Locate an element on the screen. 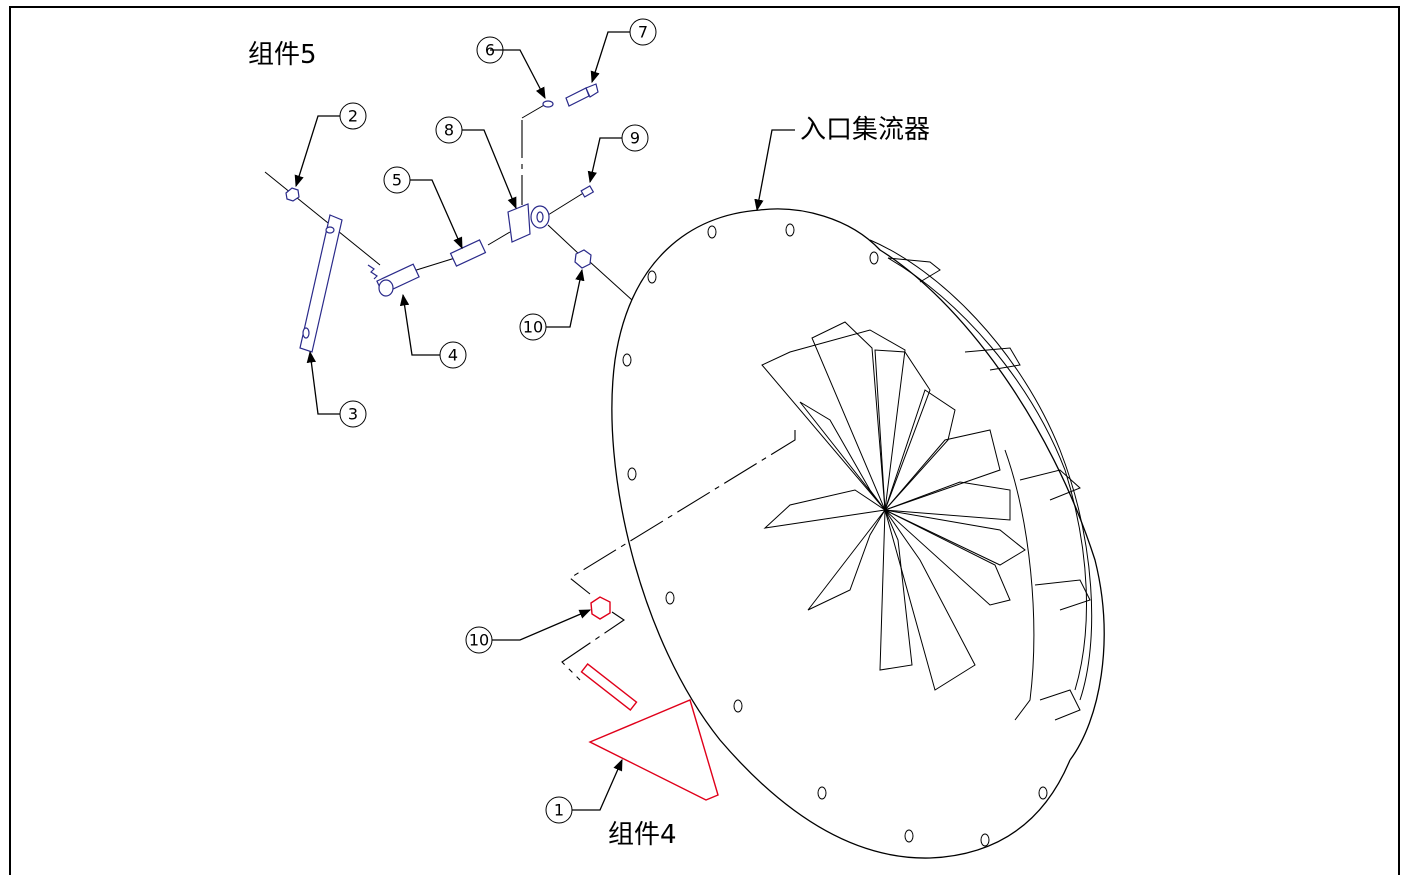 This screenshot has height=875, width=1409. callout-7: 7 is located at coordinates (643, 32).